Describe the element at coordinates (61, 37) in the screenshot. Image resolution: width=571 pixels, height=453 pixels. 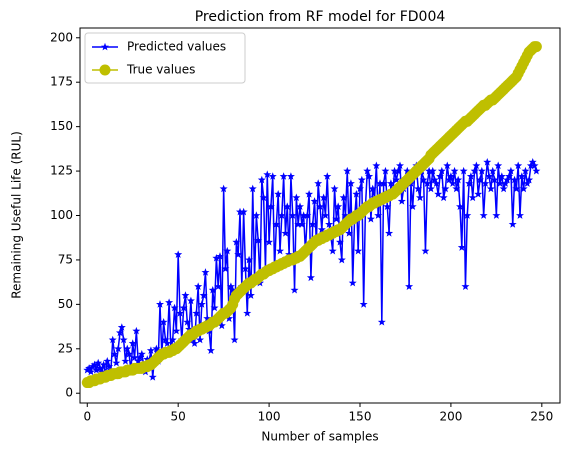
I see `y-tick-label: 200` at that location.